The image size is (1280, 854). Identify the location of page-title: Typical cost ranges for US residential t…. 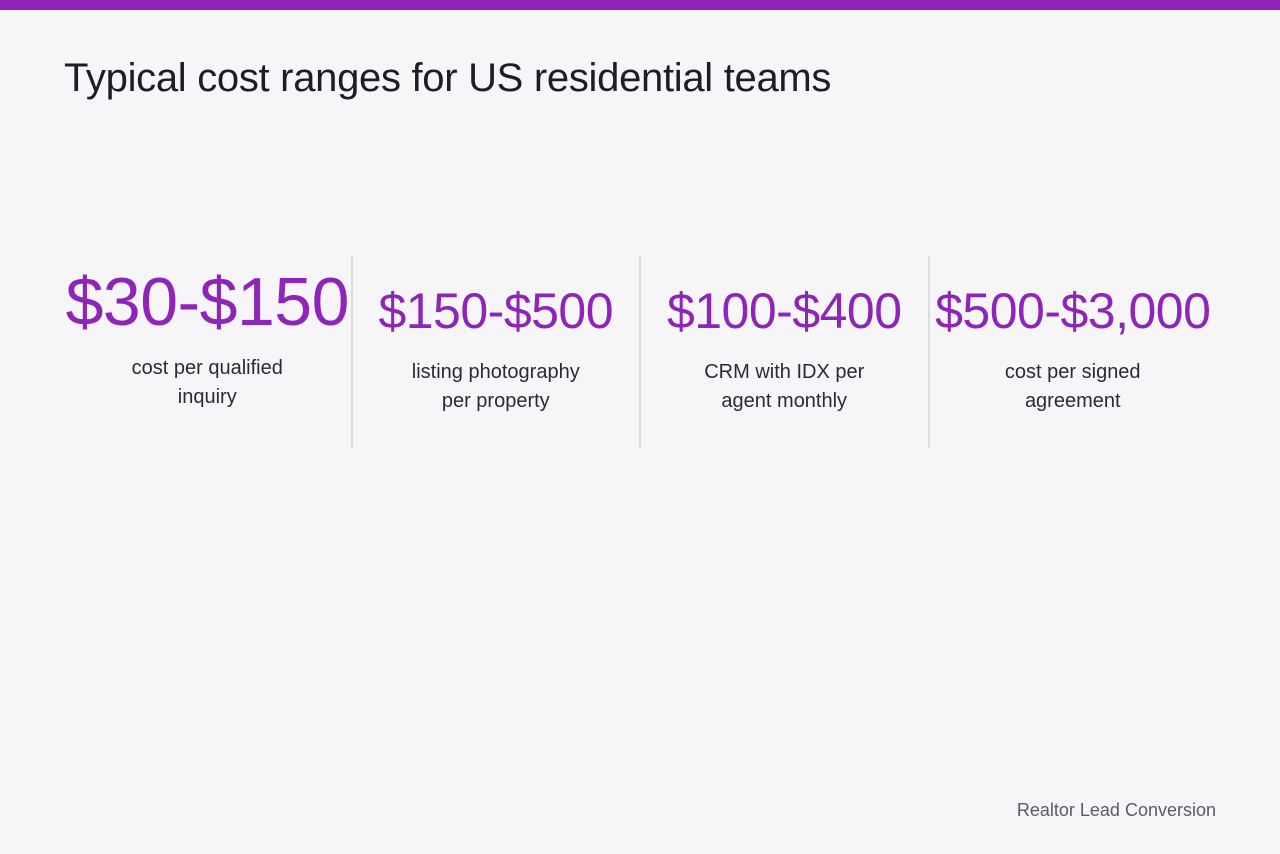
(448, 78).